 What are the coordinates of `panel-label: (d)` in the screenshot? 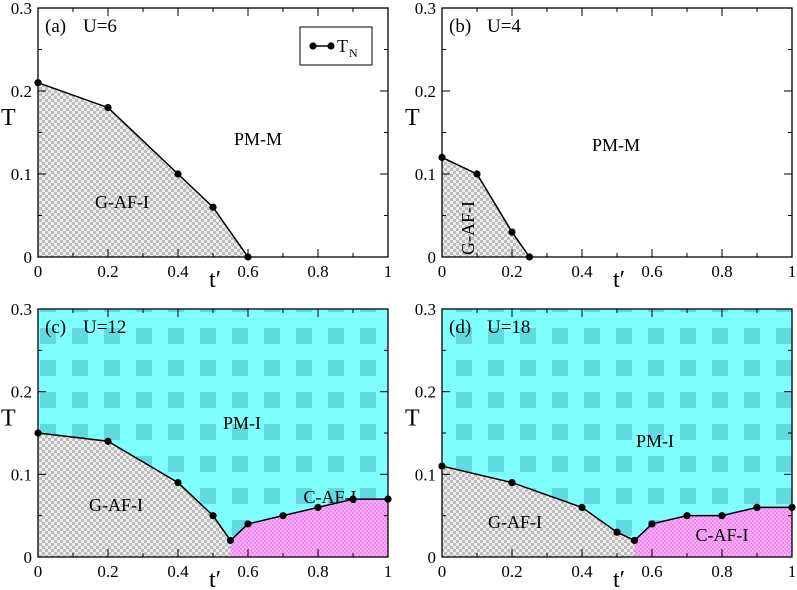 It's located at (460, 327).